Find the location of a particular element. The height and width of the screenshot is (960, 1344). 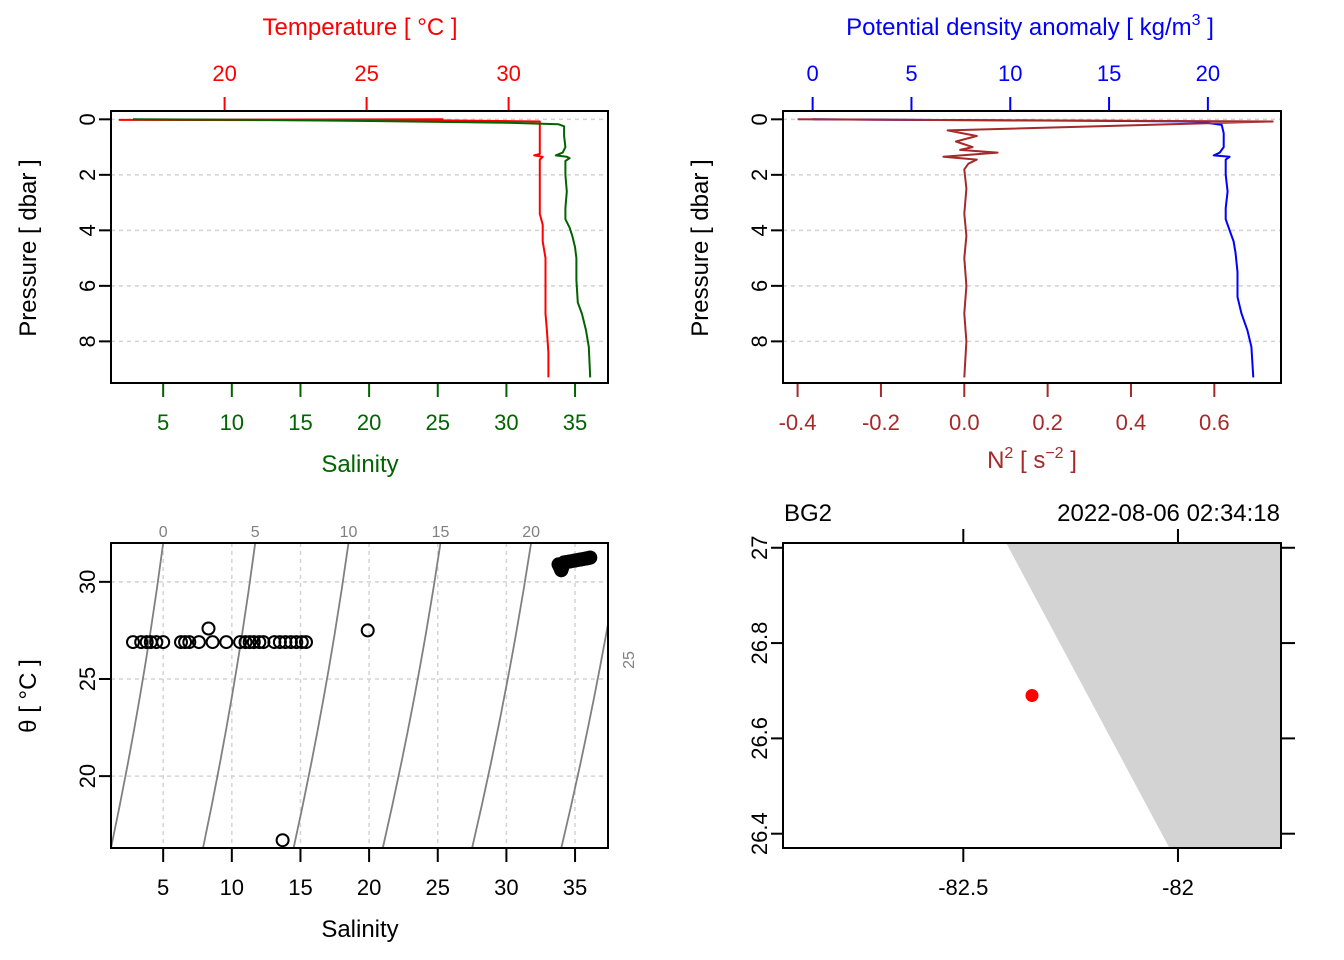

x-tick-label: -82 is located at coordinates (1178, 887).